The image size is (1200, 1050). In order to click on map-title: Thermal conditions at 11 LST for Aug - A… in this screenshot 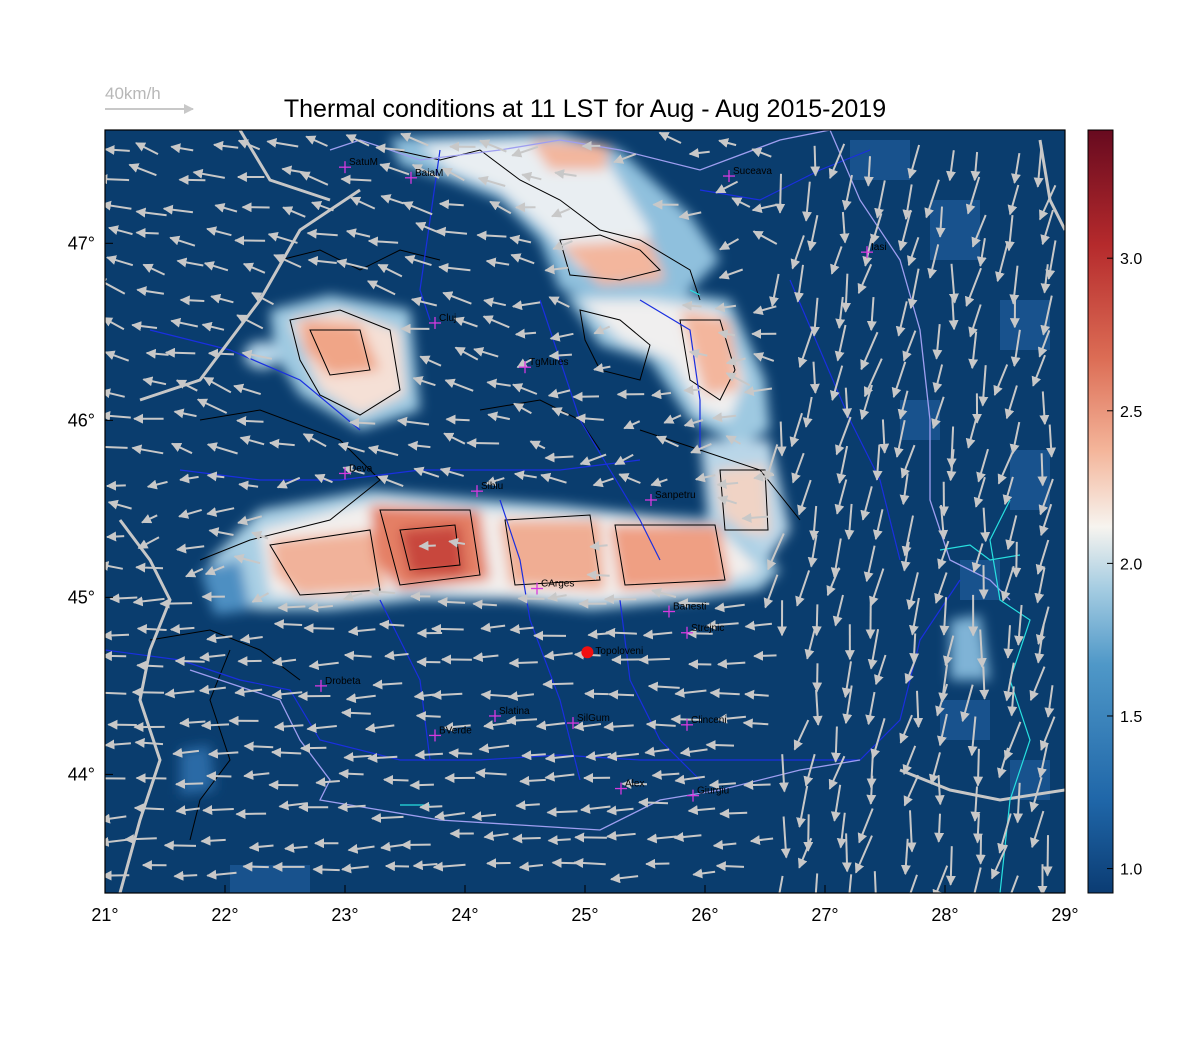, I will do `click(585, 109)`.